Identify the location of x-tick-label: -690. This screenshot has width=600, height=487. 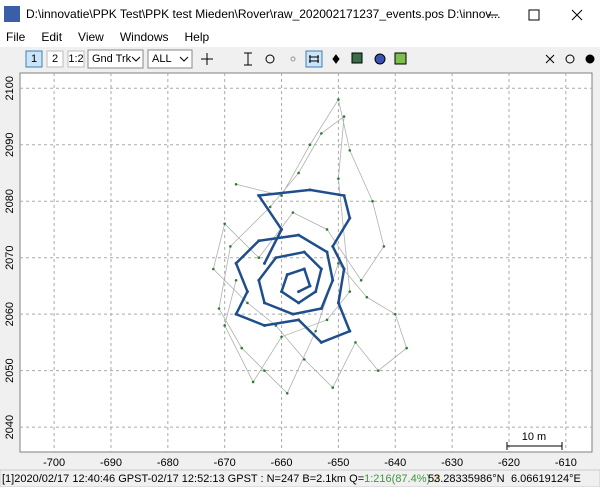
(111, 463).